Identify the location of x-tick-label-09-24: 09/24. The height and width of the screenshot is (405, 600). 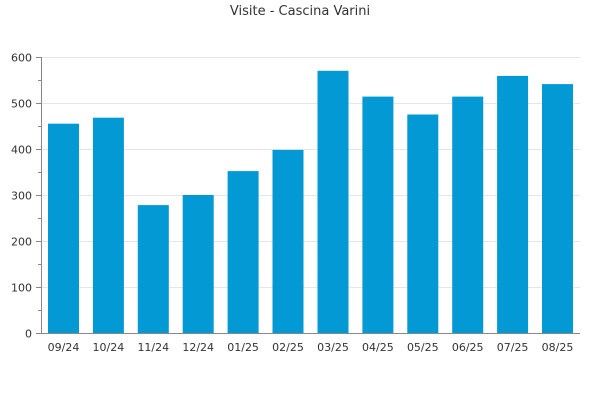
(64, 347).